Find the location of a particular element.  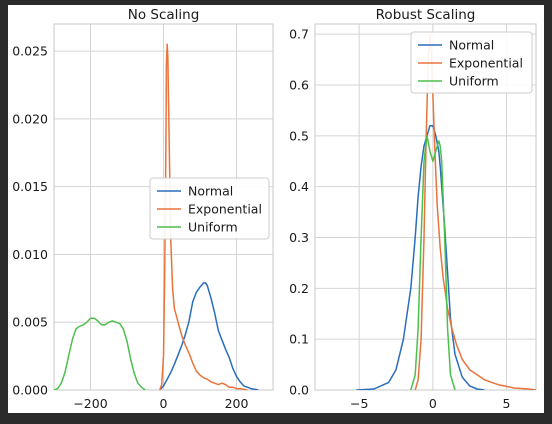

y-tick-label: 0.4 is located at coordinates (299, 186).